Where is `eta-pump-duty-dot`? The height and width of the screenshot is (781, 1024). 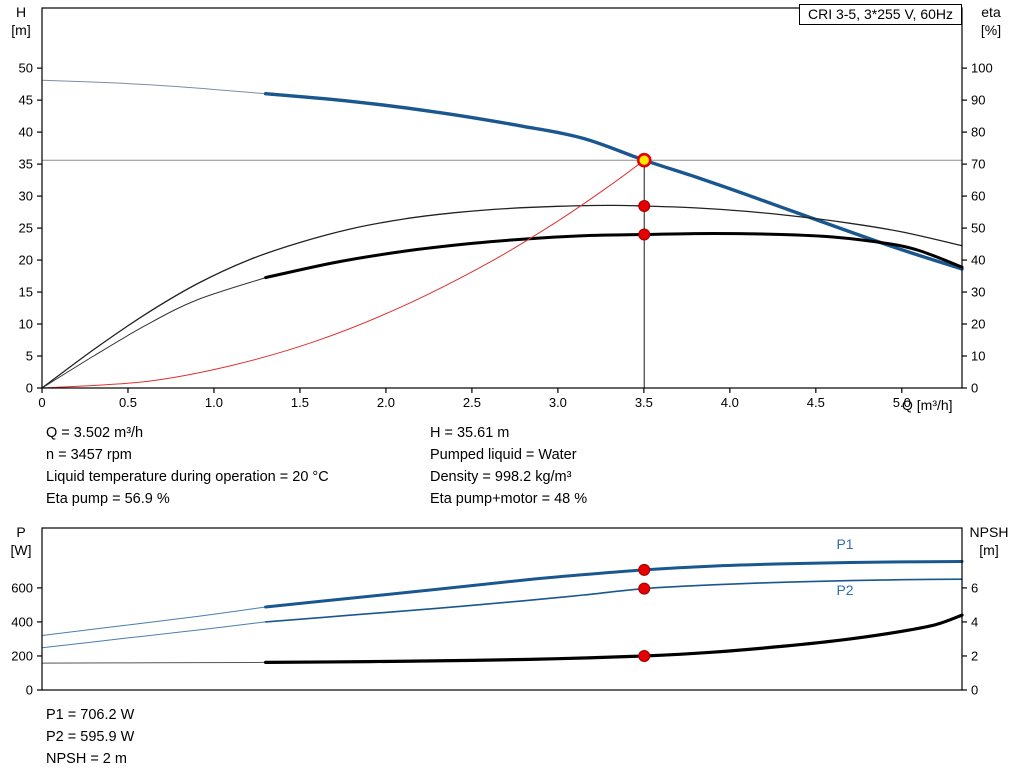 eta-pump-duty-dot is located at coordinates (644, 205).